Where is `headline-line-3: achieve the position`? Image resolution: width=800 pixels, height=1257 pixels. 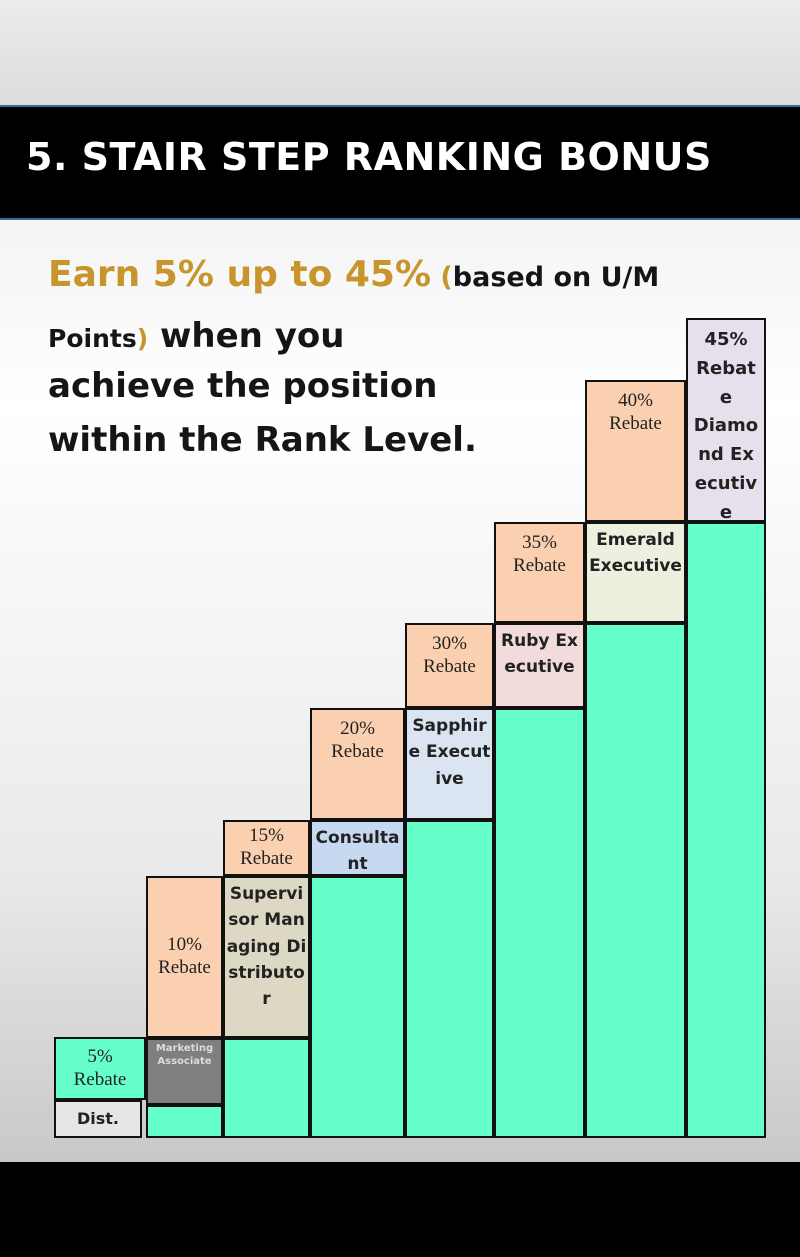
headline-line-3: achieve the position is located at coordinates (243, 386).